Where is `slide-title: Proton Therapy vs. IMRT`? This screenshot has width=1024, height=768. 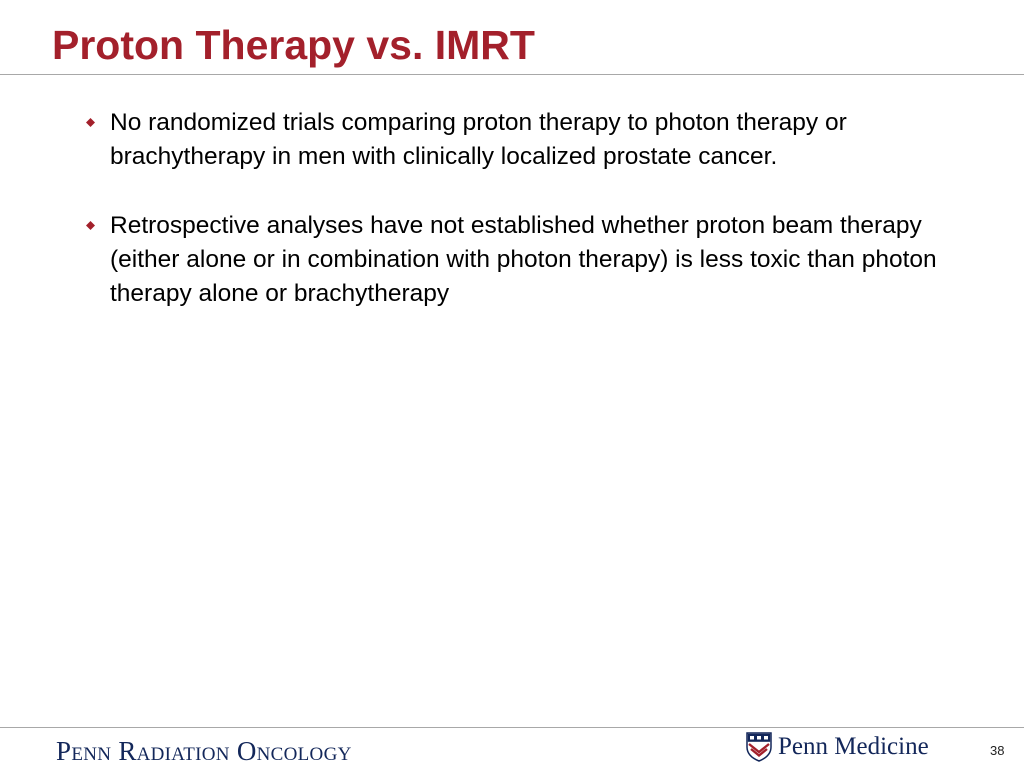 slide-title: Proton Therapy vs. IMRT is located at coordinates (293, 45).